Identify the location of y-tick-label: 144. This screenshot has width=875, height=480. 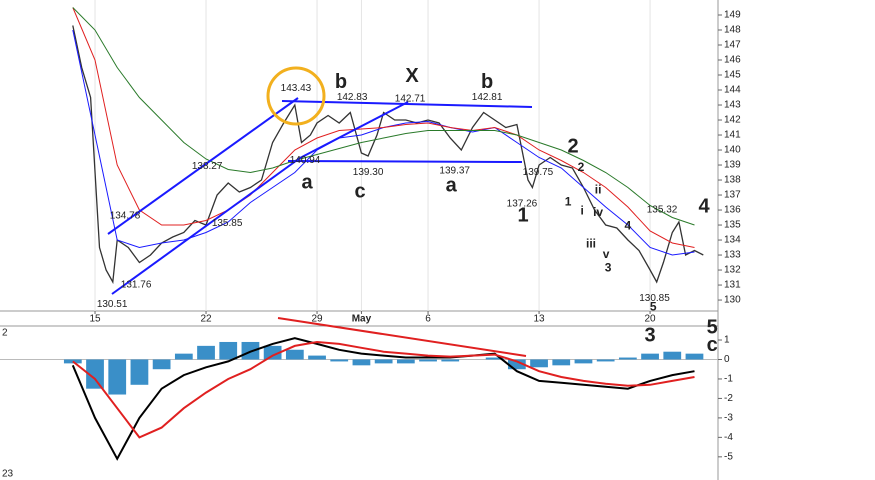
(732, 90).